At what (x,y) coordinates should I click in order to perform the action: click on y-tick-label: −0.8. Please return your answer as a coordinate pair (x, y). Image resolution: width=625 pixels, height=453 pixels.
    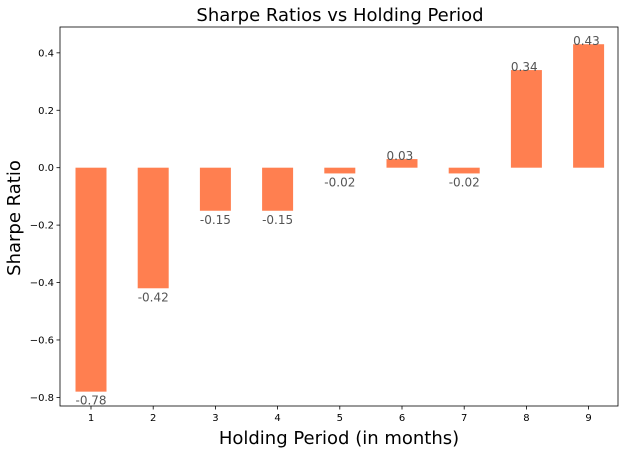
    Looking at the image, I should click on (42, 398).